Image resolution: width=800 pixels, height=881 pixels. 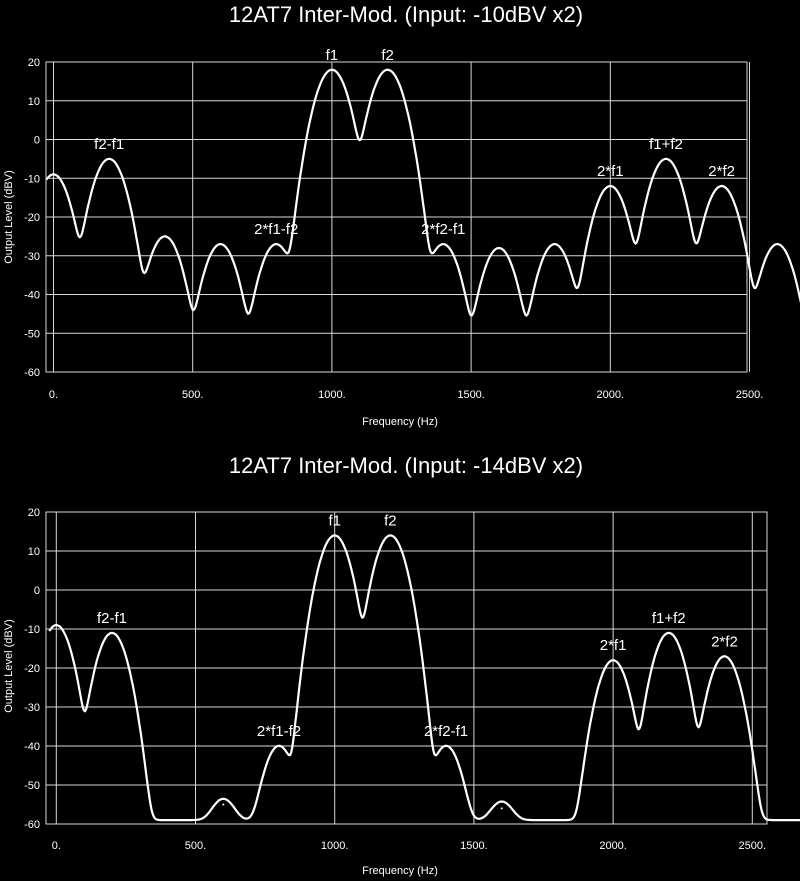 I want to click on chart-title: 12AT7 Inter-Mod. (Input: -14dBV x2), so click(x=406, y=465).